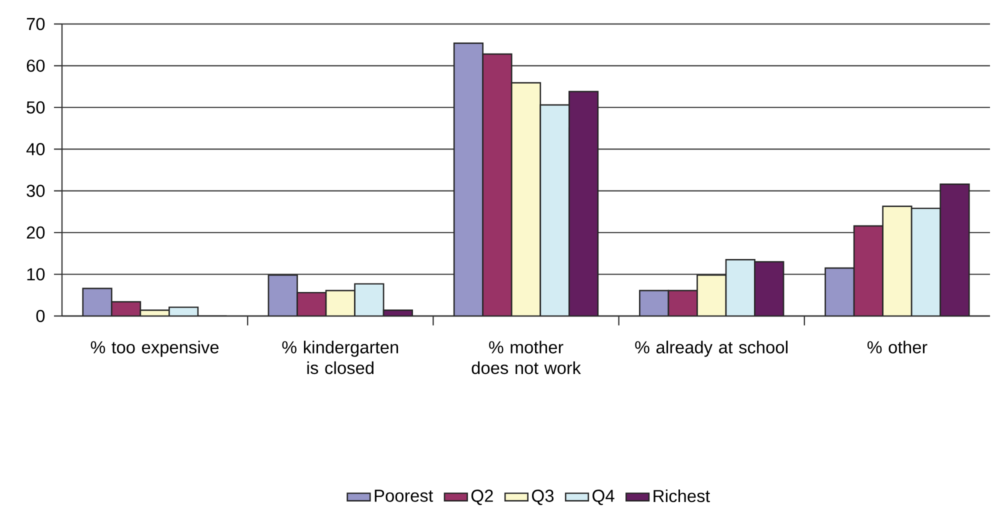  Describe the element at coordinates (35, 190) in the screenshot. I see `y-tick-label: 30` at that location.